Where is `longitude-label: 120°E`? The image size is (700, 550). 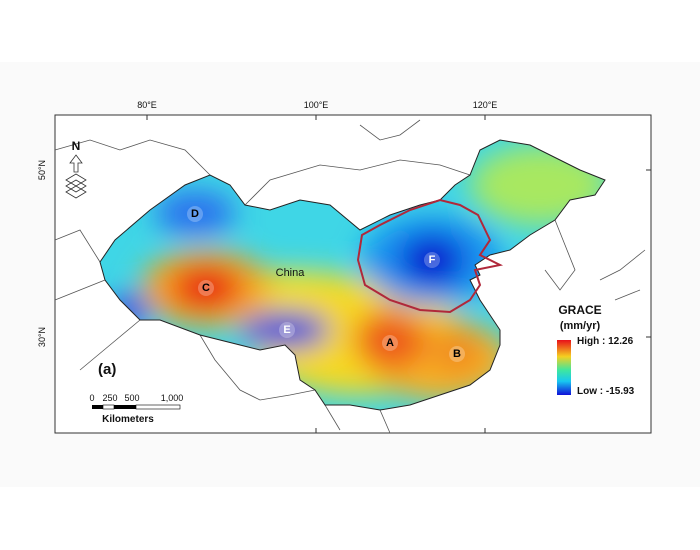 longitude-label: 120°E is located at coordinates (485, 105).